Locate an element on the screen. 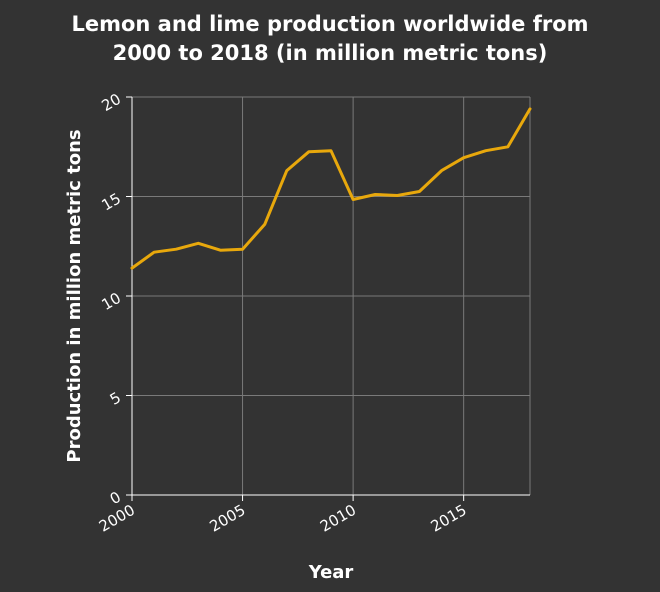 This screenshot has width=660, height=592. x-tick-label: 2010 is located at coordinates (338, 518).